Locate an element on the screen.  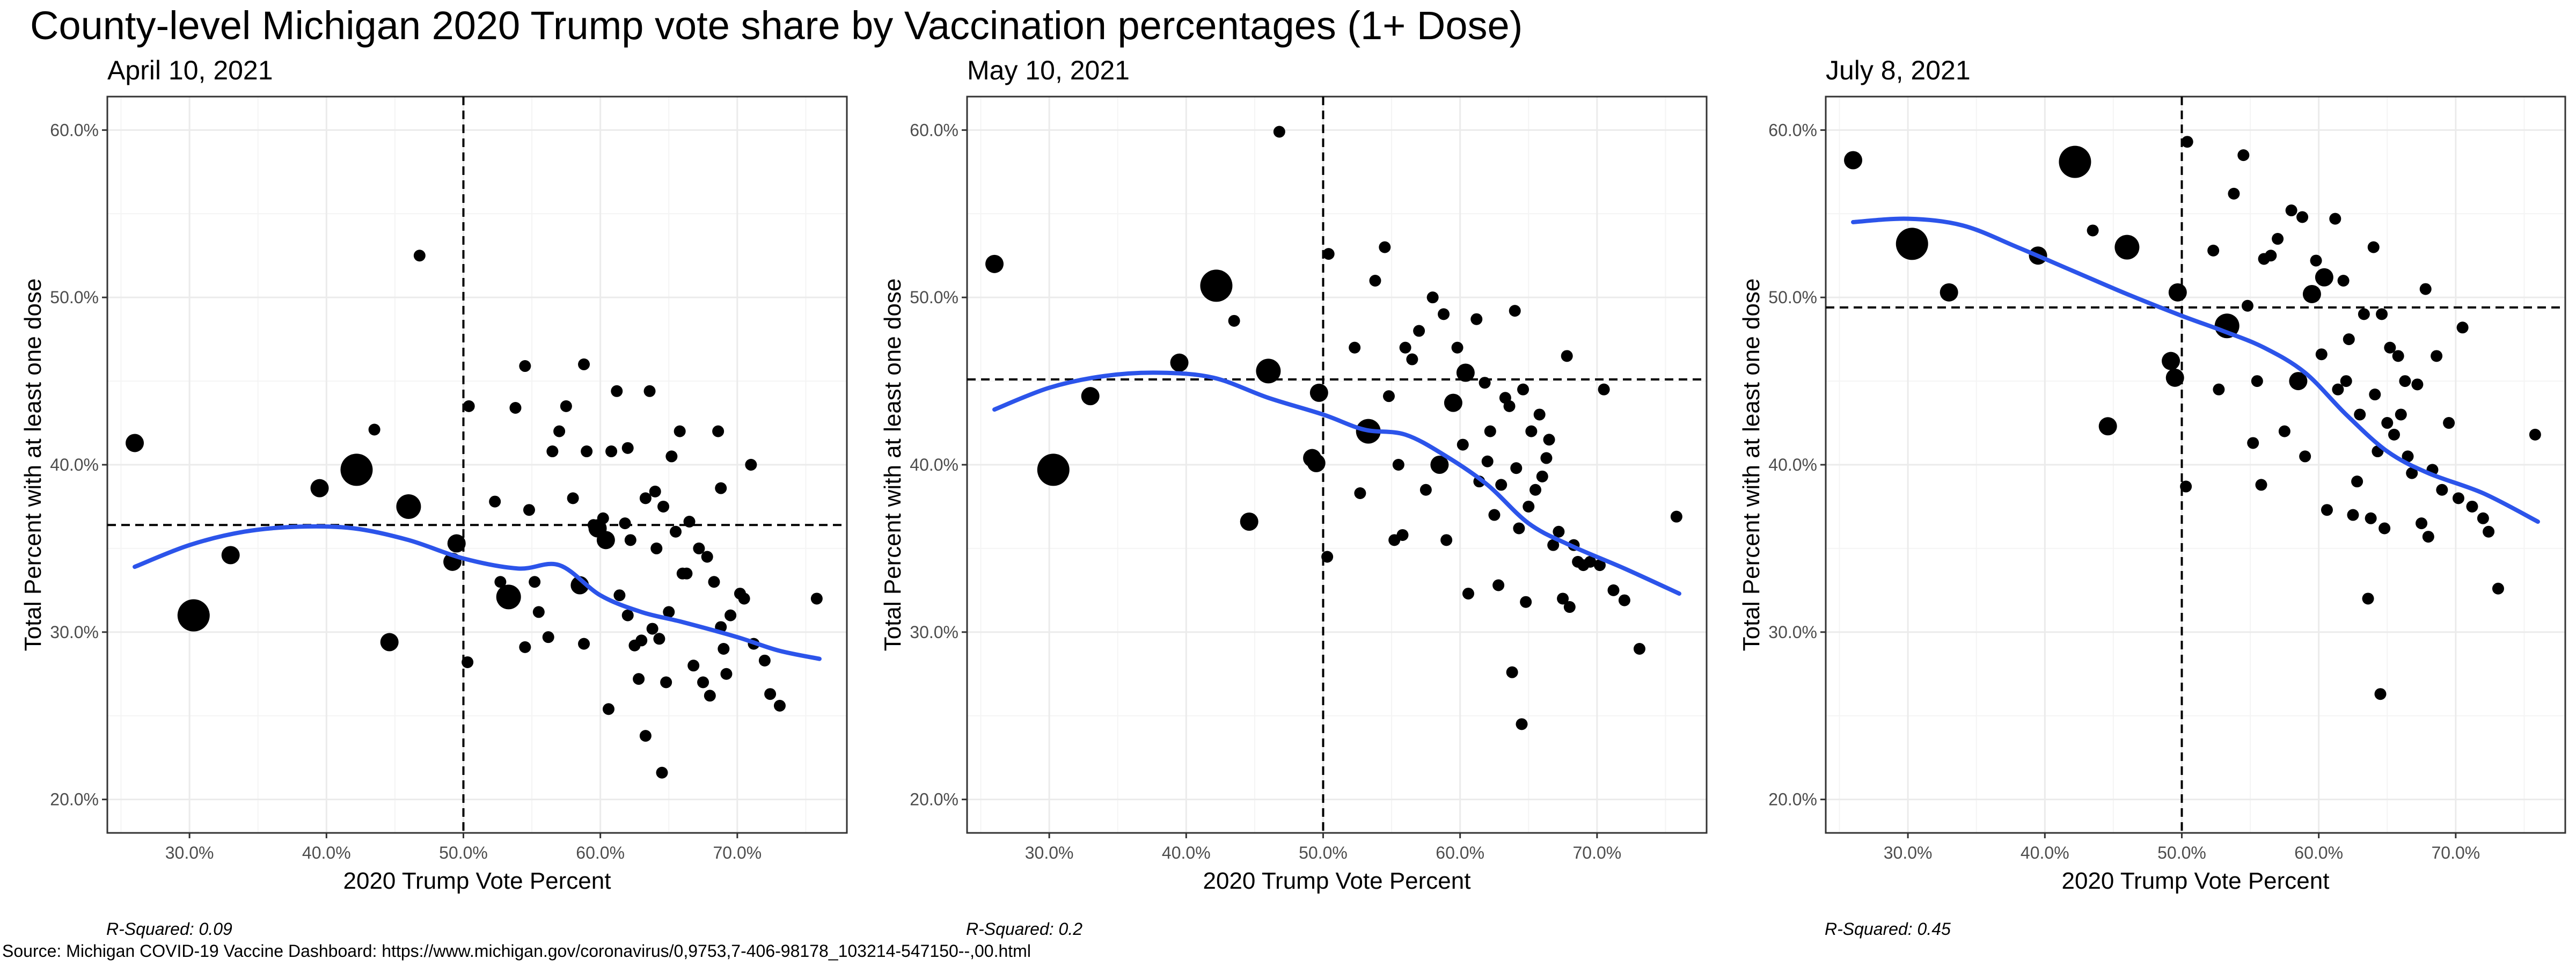
x-tick-label: 50.0% is located at coordinates (463, 852).